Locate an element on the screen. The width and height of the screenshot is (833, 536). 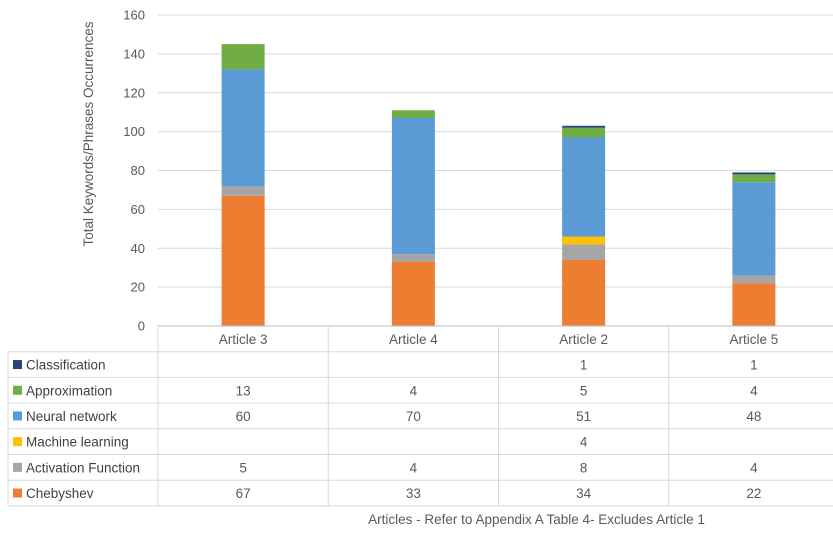
data-label: 33 is located at coordinates (413, 493).